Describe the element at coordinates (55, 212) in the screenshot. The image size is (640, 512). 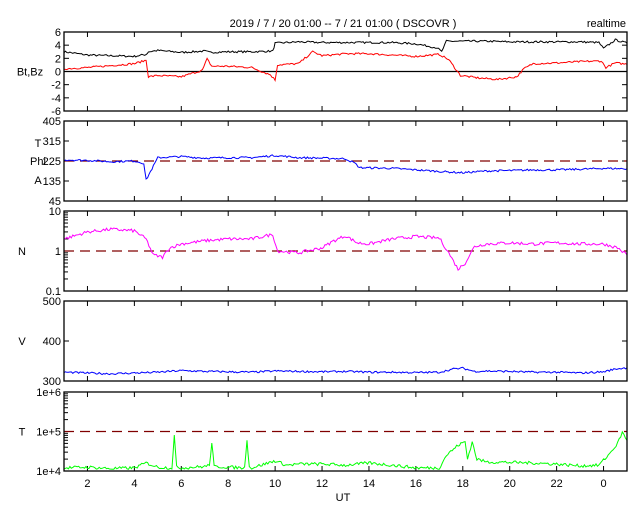
I see `y-tick-label: 10` at that location.